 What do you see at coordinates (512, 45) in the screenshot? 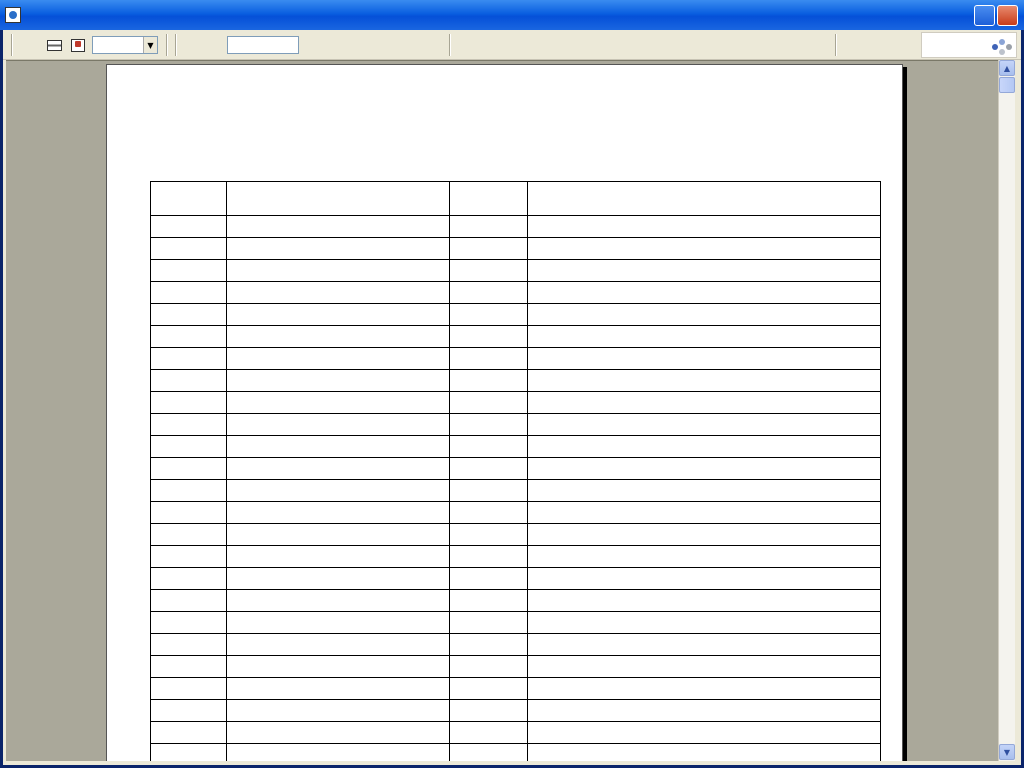
I see `toolbar: ▼` at bounding box center [512, 45].